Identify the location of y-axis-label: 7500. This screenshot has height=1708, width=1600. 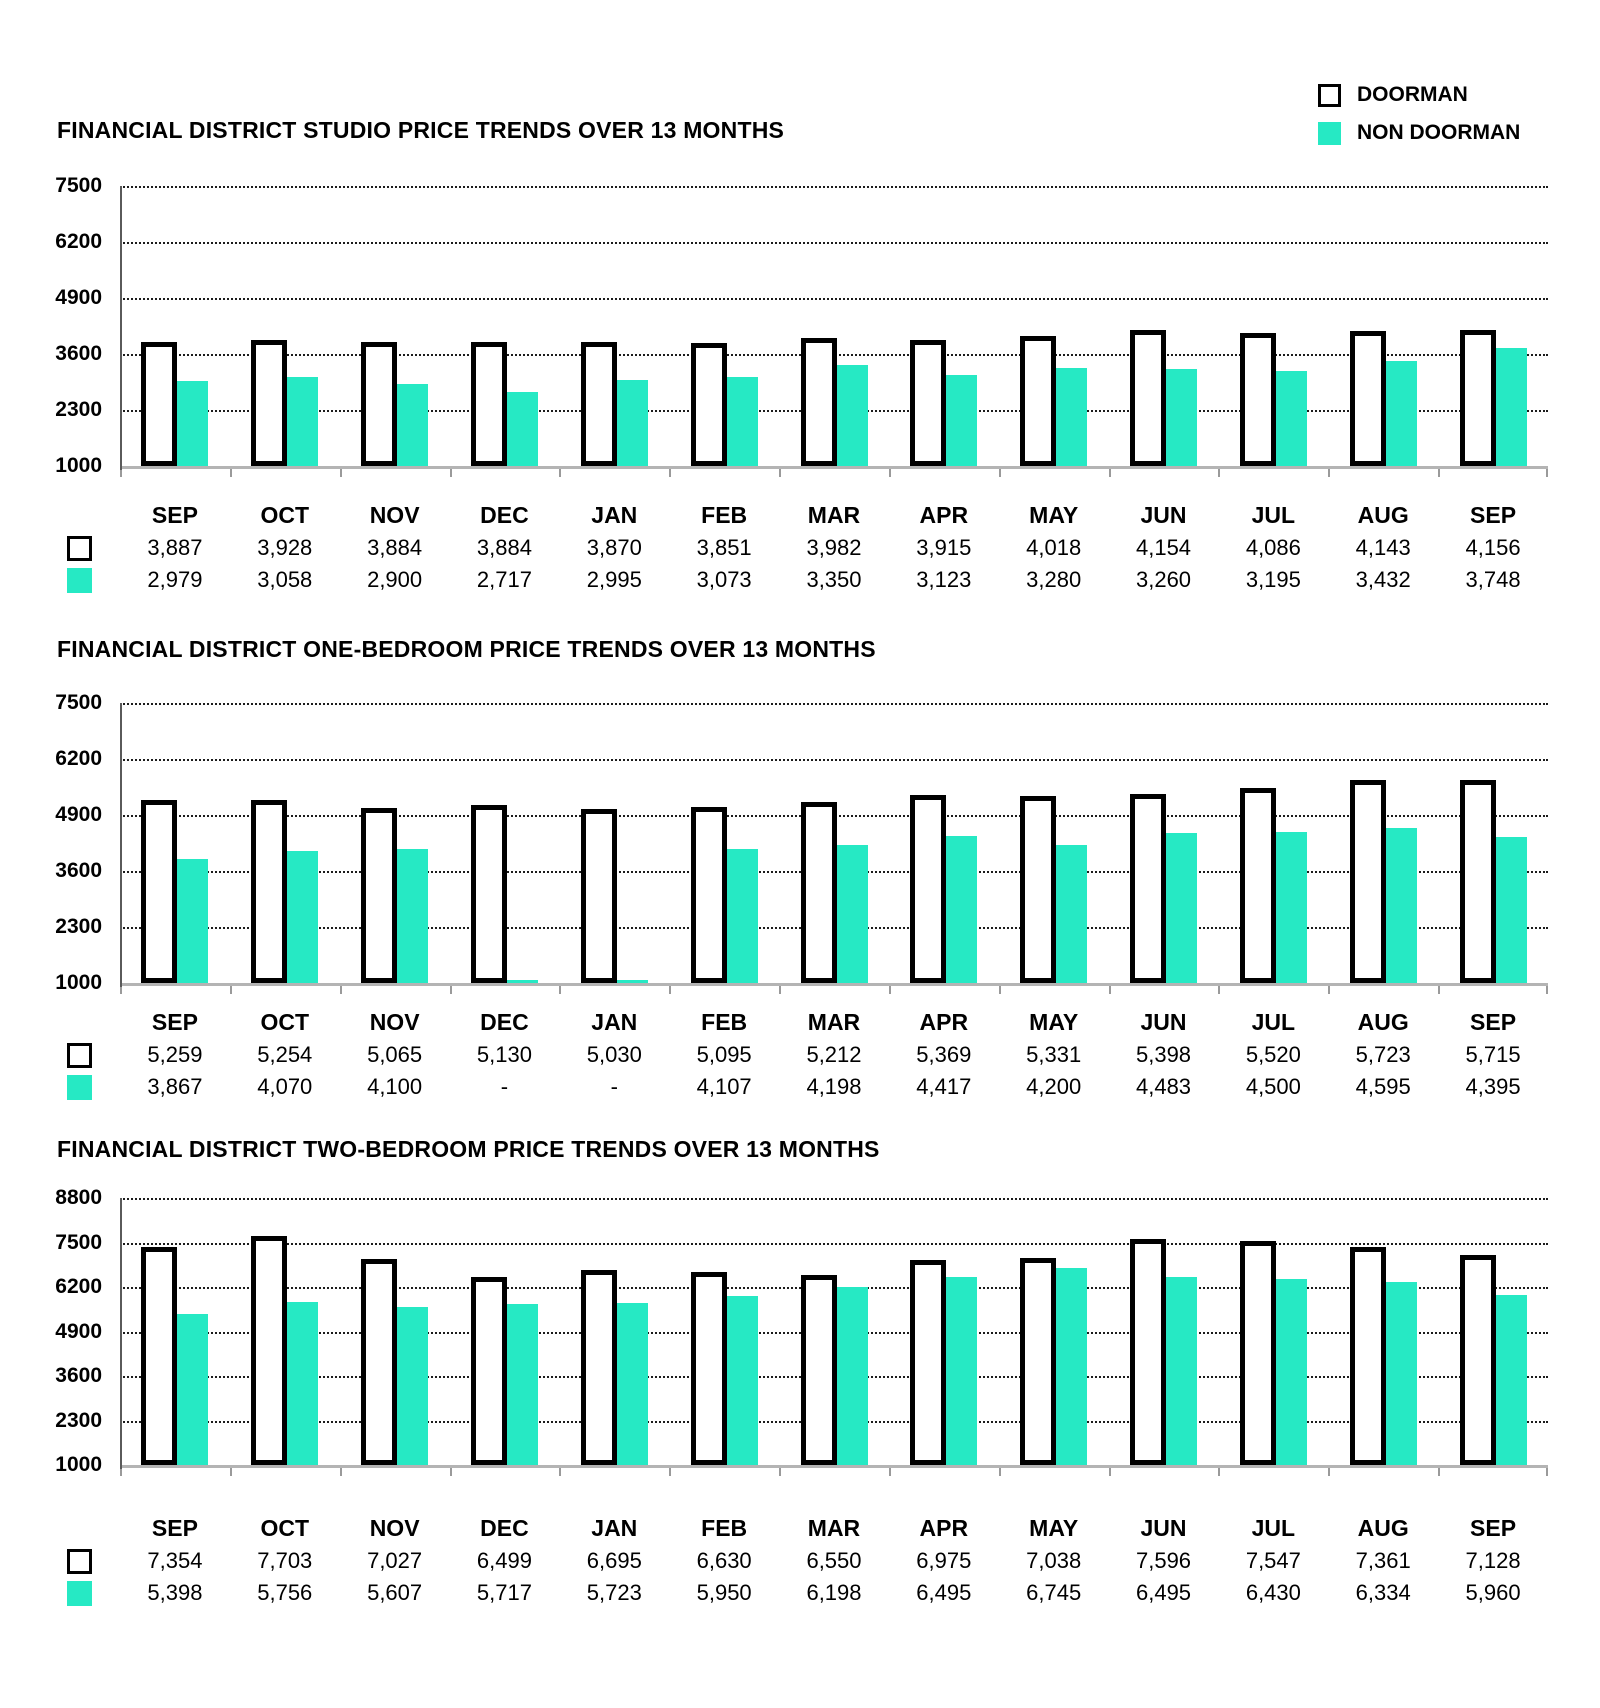
(78, 702).